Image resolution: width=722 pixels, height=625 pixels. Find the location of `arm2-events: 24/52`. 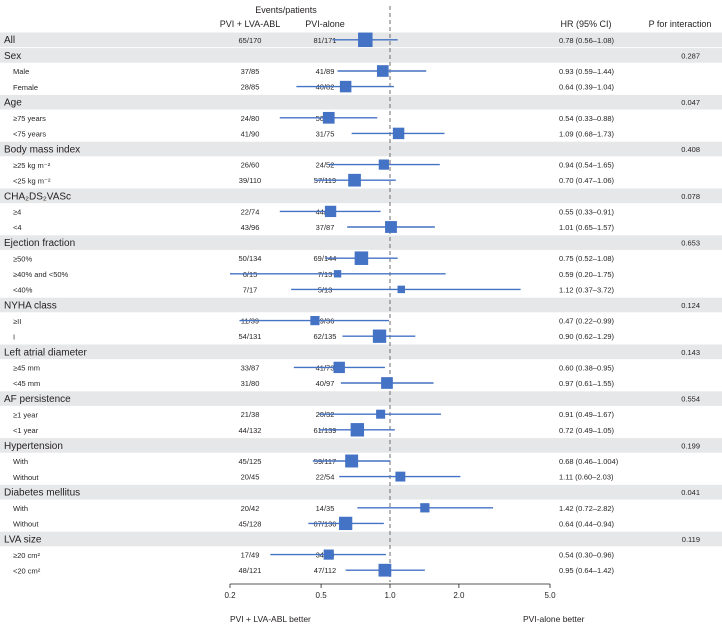

arm2-events: 24/52 is located at coordinates (325, 165).